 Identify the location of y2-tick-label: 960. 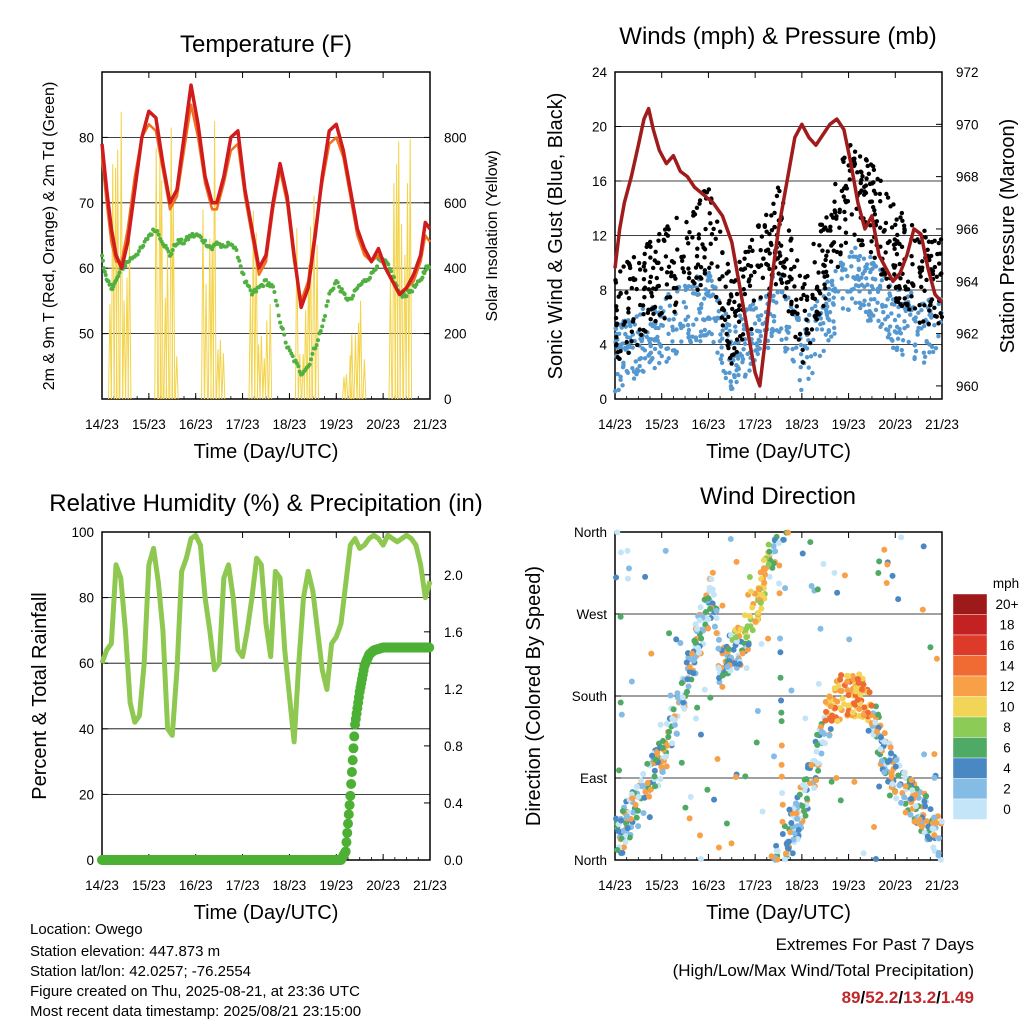
(967, 386).